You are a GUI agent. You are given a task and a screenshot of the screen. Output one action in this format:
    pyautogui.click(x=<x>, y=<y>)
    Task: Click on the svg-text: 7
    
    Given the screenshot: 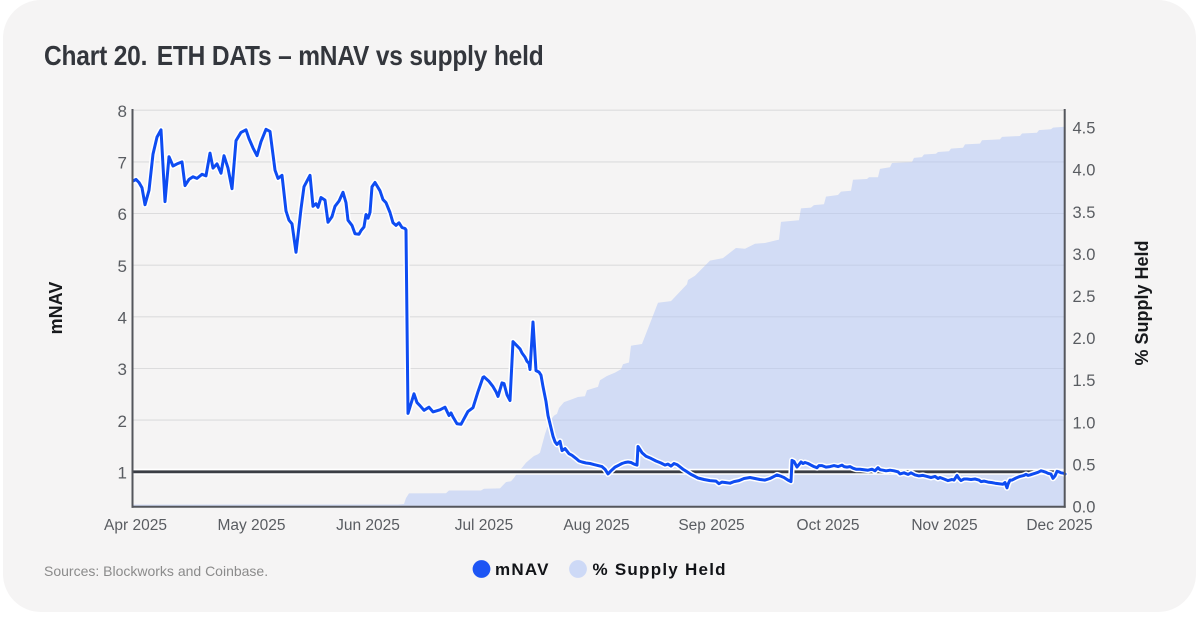 What is the action you would take?
    pyautogui.click(x=122, y=163)
    